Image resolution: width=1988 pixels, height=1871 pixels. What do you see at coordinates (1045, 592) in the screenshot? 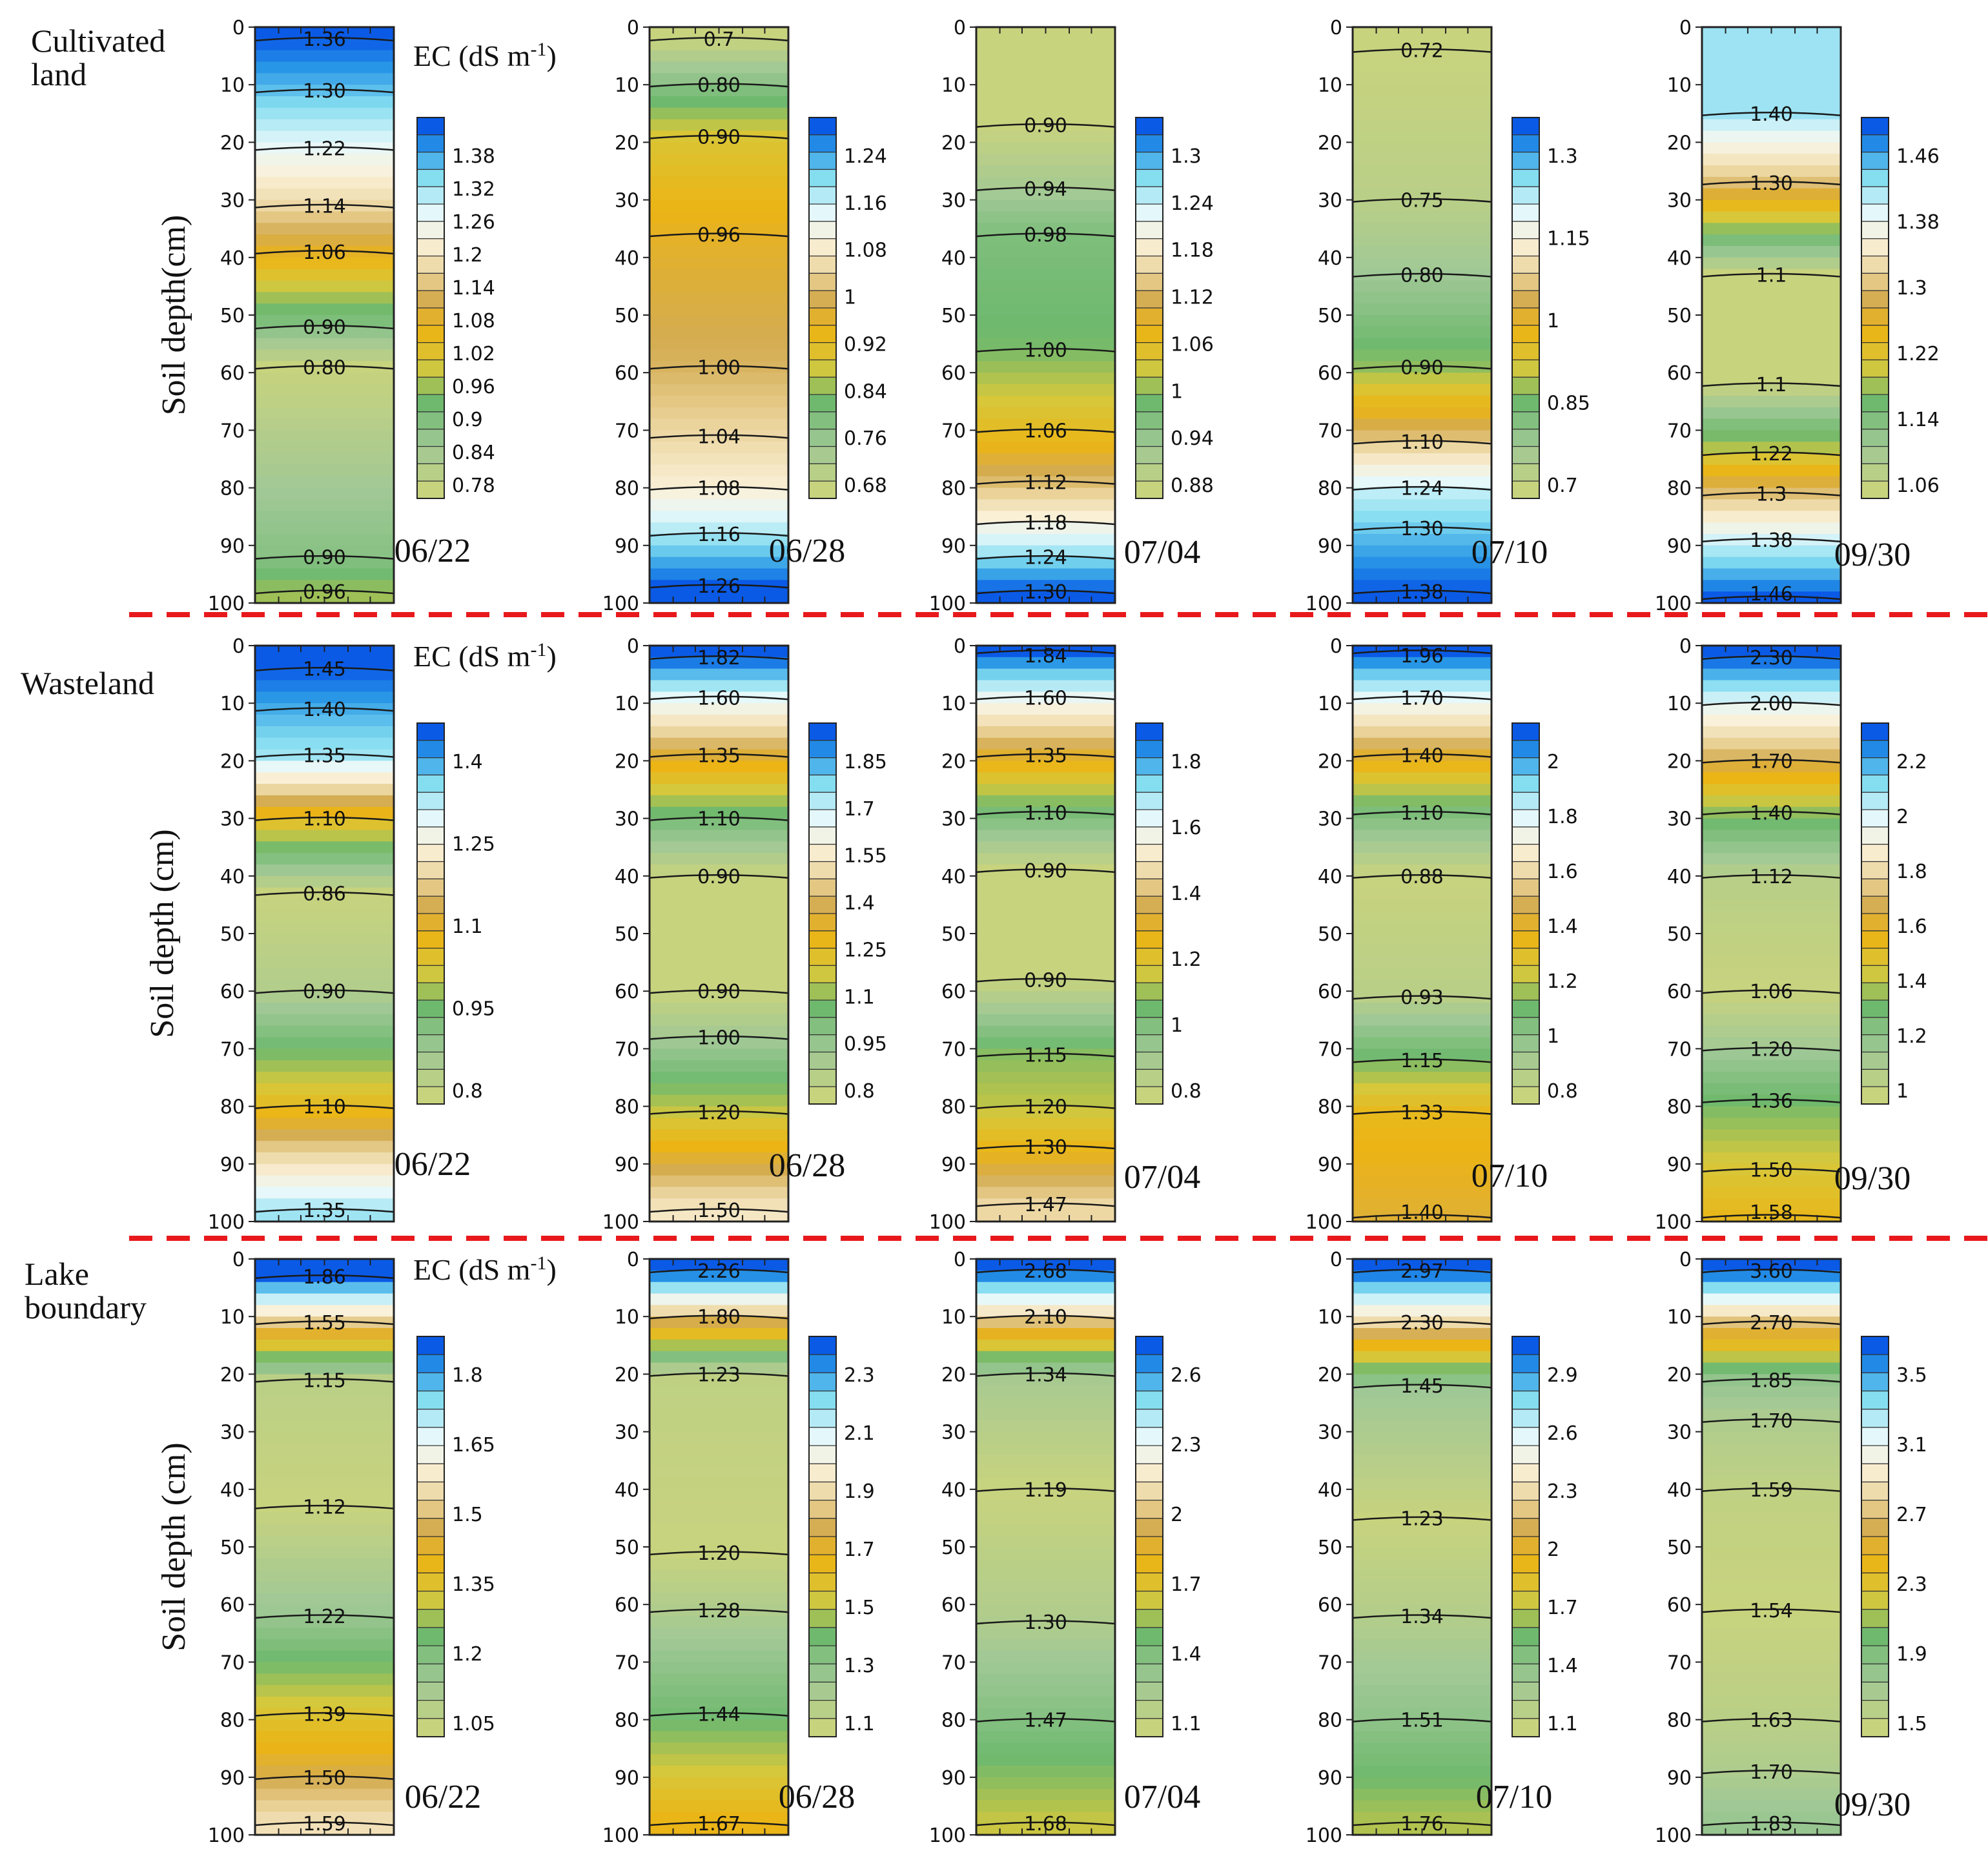
I see `contour-label: 1.30` at bounding box center [1045, 592].